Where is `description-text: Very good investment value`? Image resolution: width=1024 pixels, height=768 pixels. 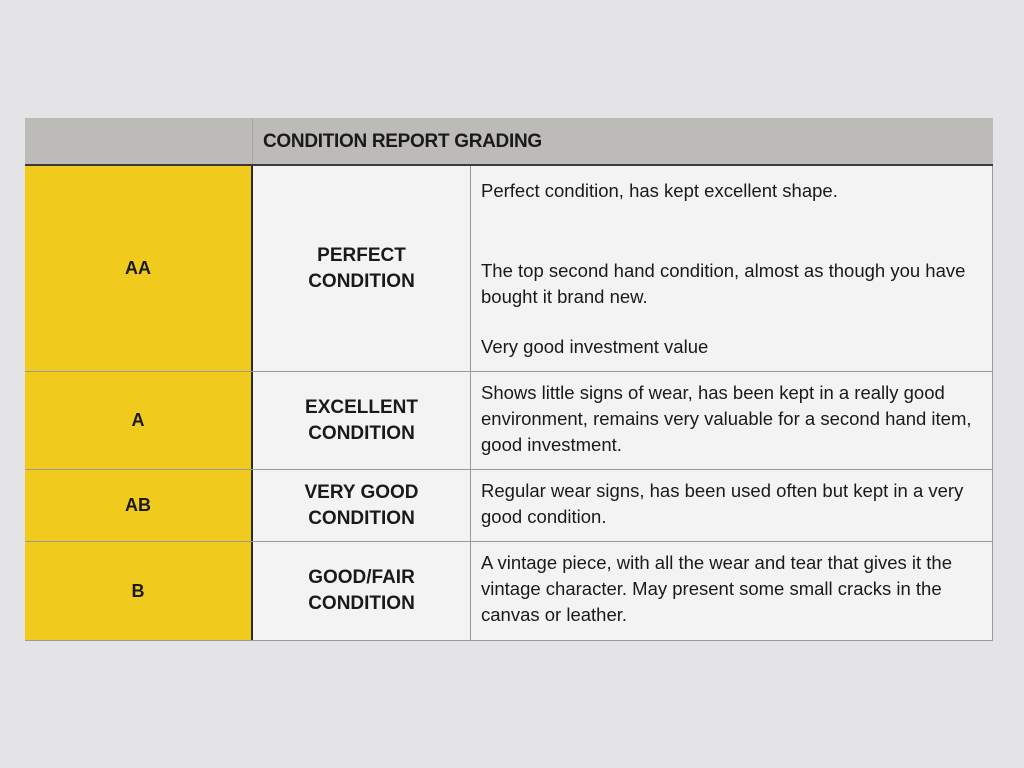 description-text: Very good investment value is located at coordinates (595, 346).